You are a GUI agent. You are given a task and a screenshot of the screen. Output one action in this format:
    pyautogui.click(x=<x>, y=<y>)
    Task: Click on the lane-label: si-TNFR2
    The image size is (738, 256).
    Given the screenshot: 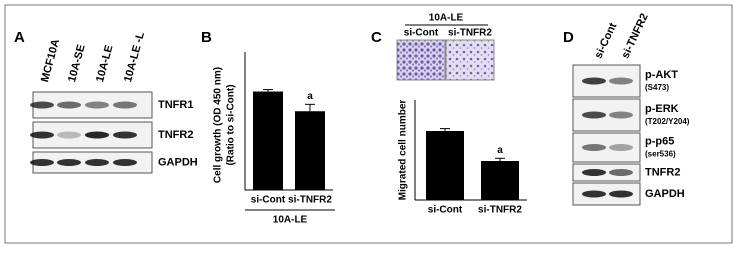 What is the action you would take?
    pyautogui.click(x=634, y=36)
    